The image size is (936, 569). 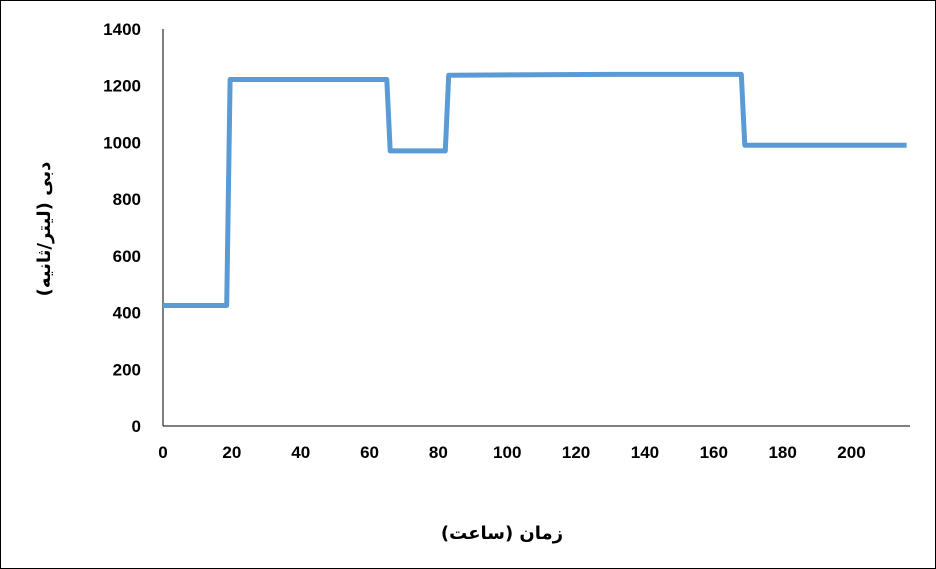 I want to click on x-tick-labels: 0 20 40 60 80 100 120 140 160 180 200, so click(x=511, y=452).